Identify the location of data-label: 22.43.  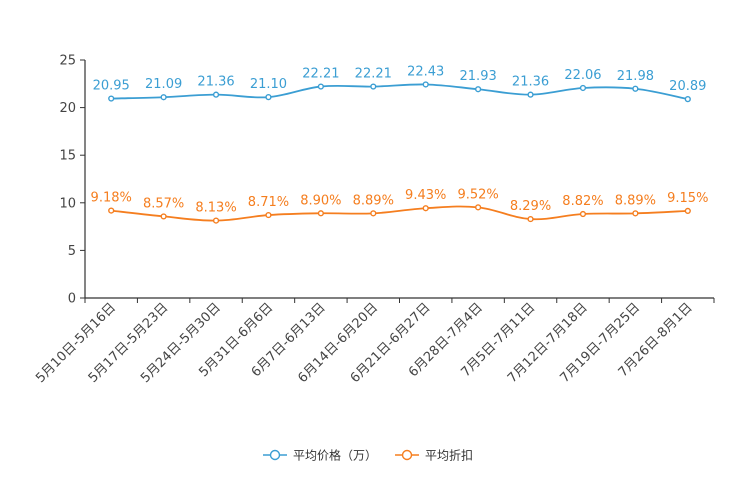
(425, 71).